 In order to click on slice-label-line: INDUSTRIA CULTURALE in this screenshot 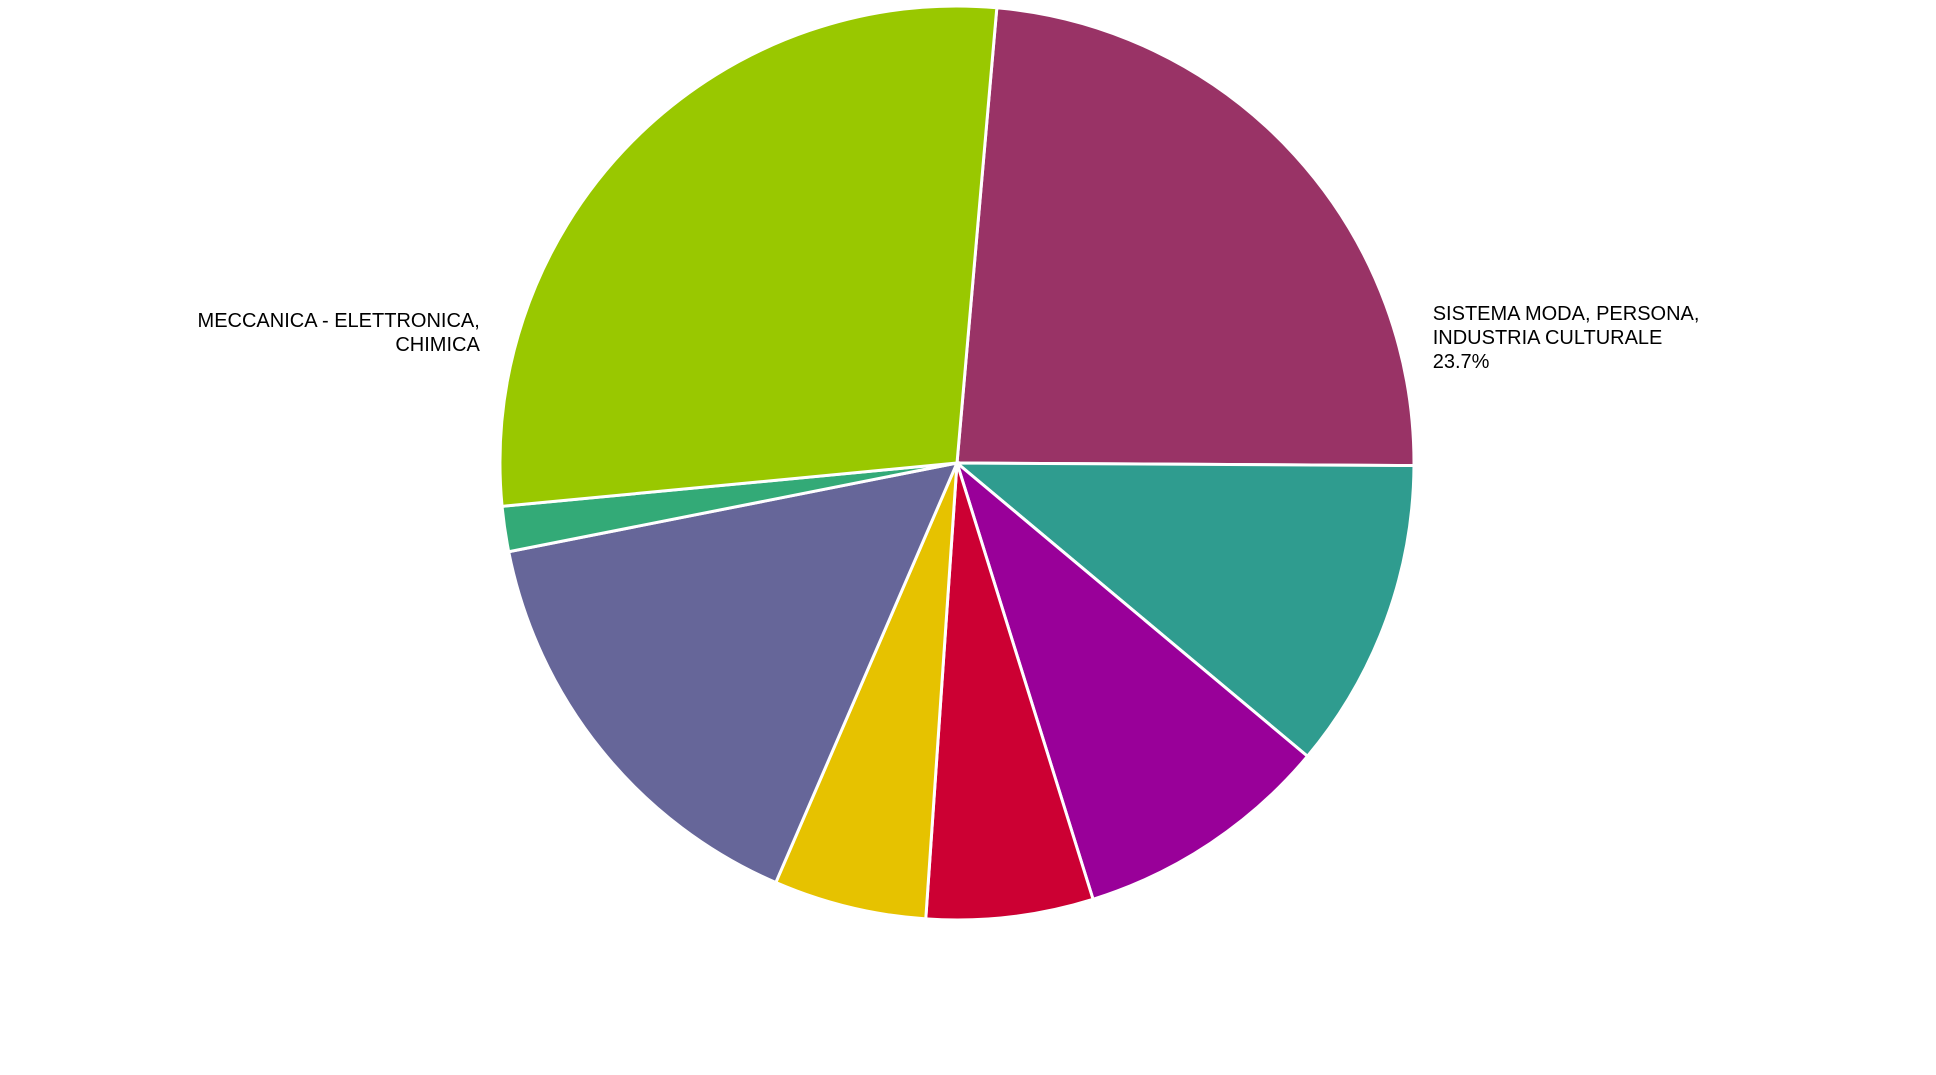, I will do `click(1548, 338)`.